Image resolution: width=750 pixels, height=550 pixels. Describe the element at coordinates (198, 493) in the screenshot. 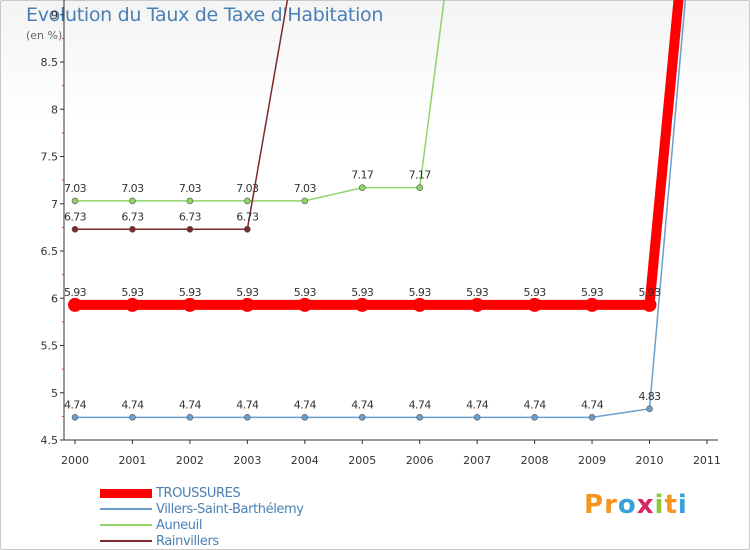

I see `legend-label: TROUSSURES` at that location.